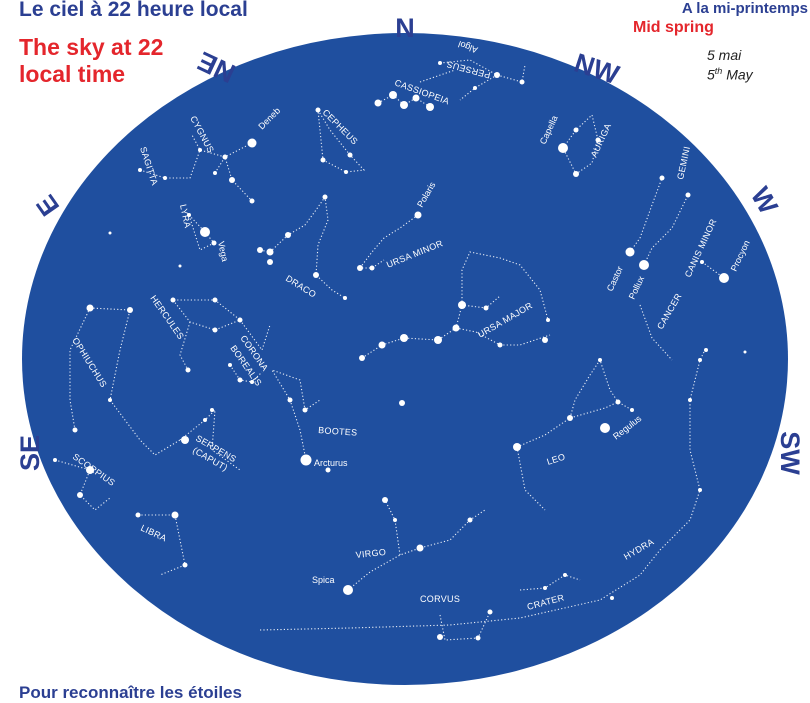 The width and height of the screenshot is (810, 703). I want to click on footer-caption: Pour reconnaître les étoiles, so click(130, 692).